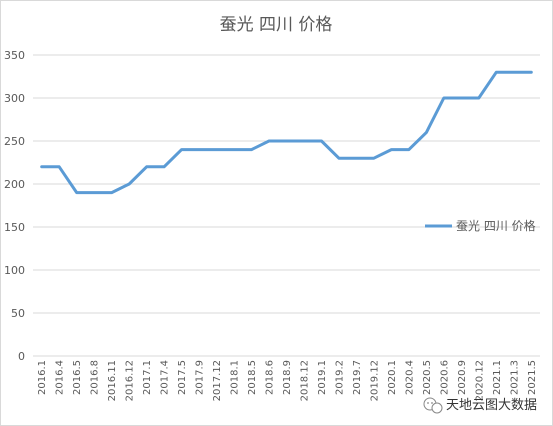 The width and height of the screenshot is (553, 426). Describe the element at coordinates (409, 377) in the screenshot. I see `x-tick-label: 2020.4` at that location.